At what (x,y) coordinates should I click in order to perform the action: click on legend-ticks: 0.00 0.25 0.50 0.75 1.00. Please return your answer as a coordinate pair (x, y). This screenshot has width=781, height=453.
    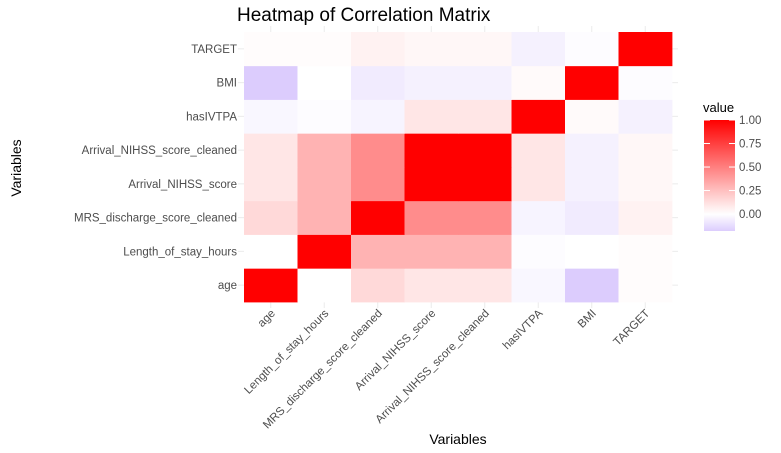
    Looking at the image, I should click on (732, 168).